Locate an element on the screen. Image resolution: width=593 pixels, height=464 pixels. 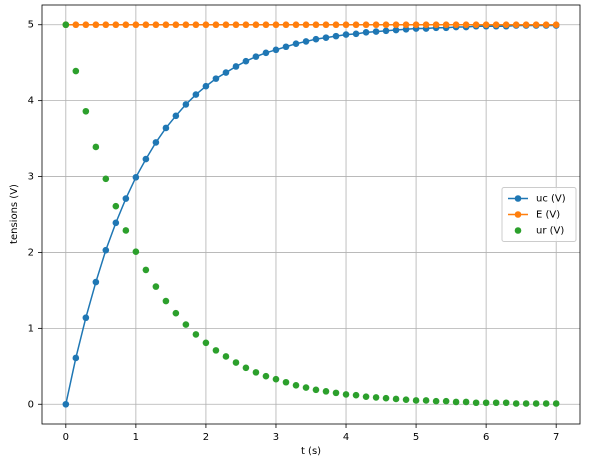
legend-box is located at coordinates (539, 214).